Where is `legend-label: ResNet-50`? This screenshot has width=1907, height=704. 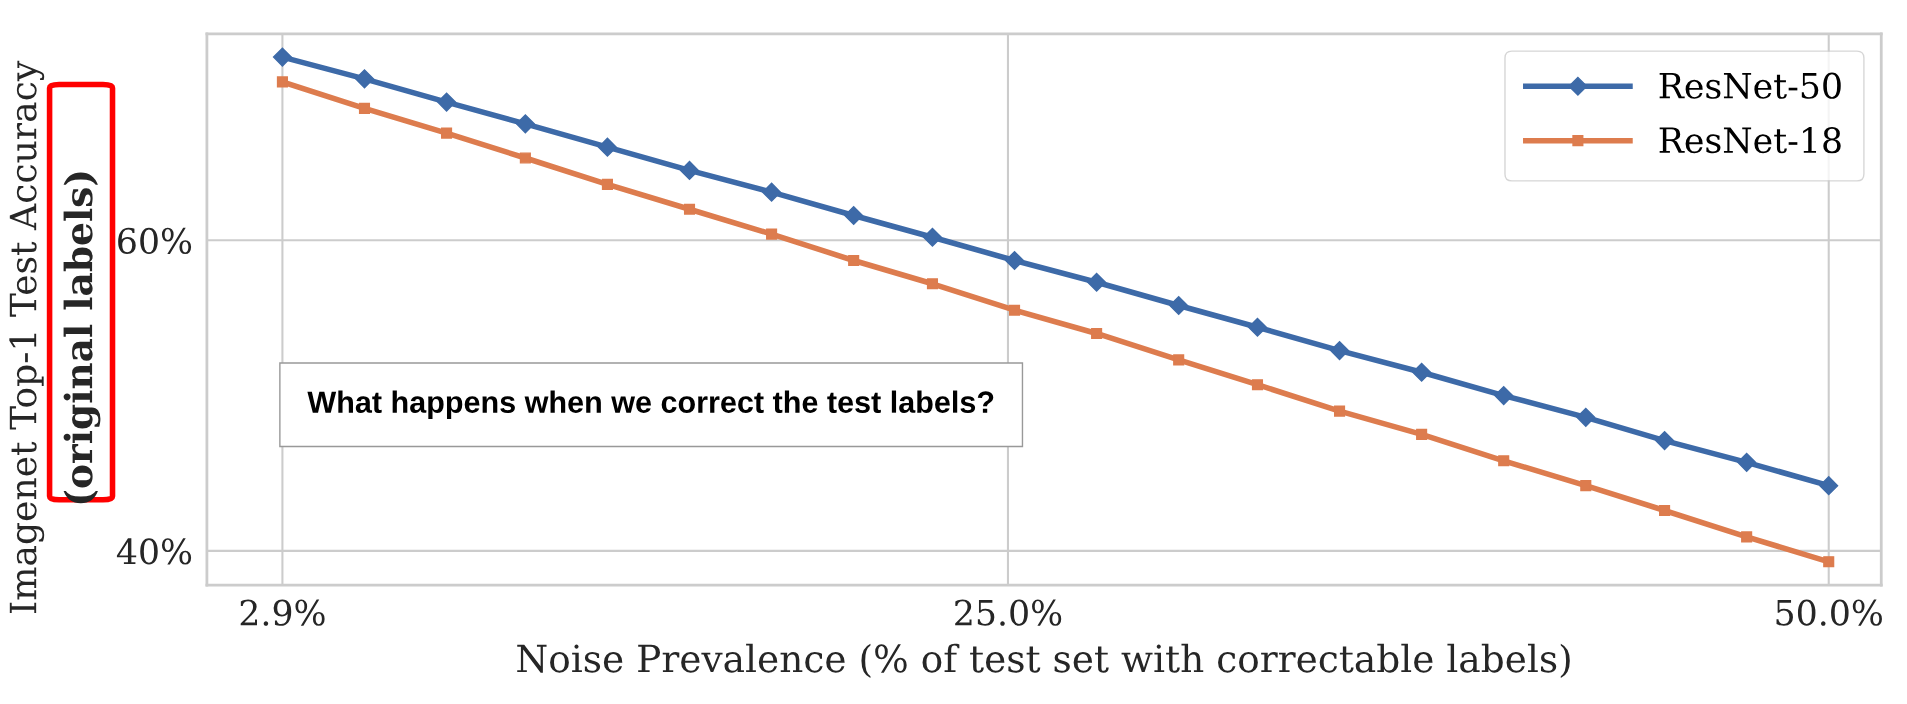
legend-label: ResNet-50 is located at coordinates (1750, 85).